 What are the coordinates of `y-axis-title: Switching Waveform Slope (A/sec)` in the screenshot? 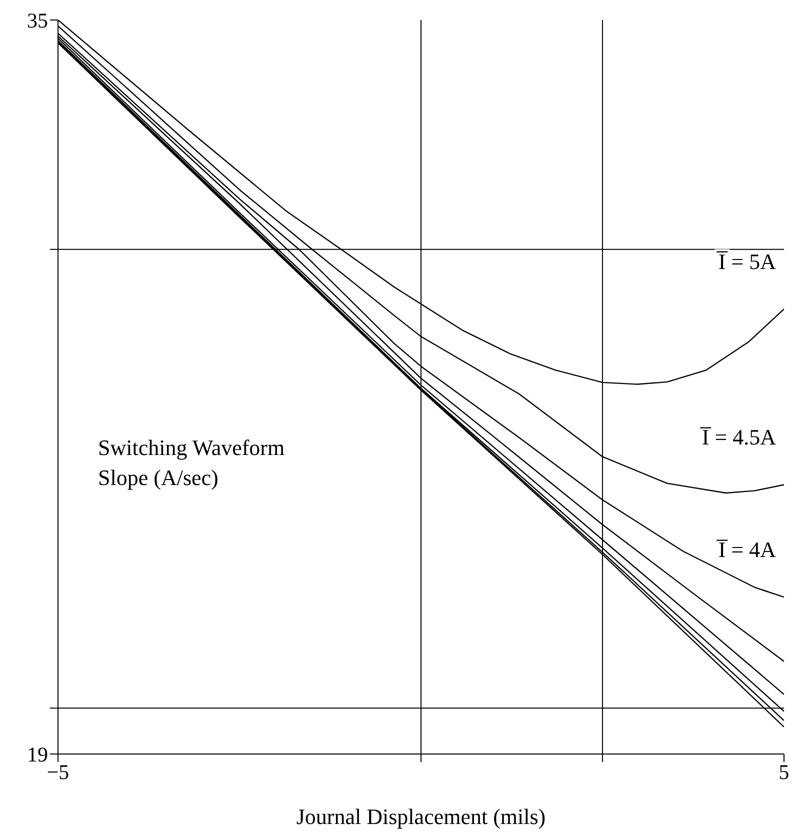 It's located at (192, 463).